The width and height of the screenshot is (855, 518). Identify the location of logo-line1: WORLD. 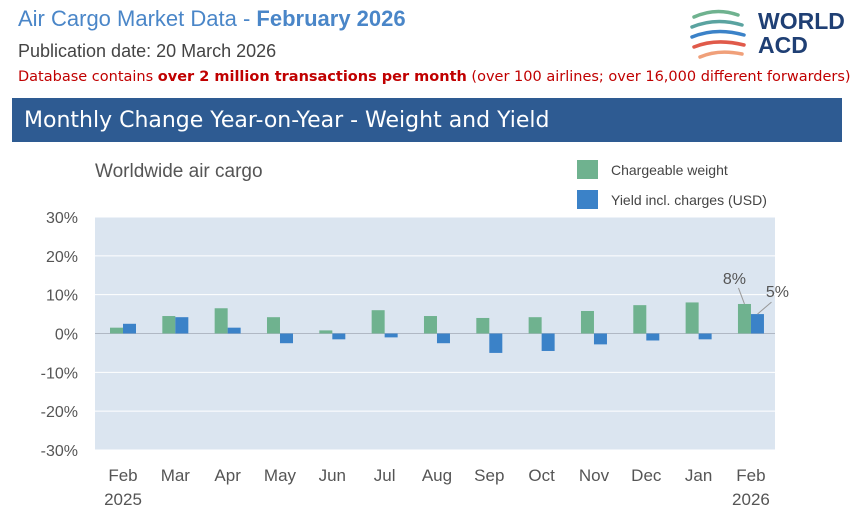
(801, 21).